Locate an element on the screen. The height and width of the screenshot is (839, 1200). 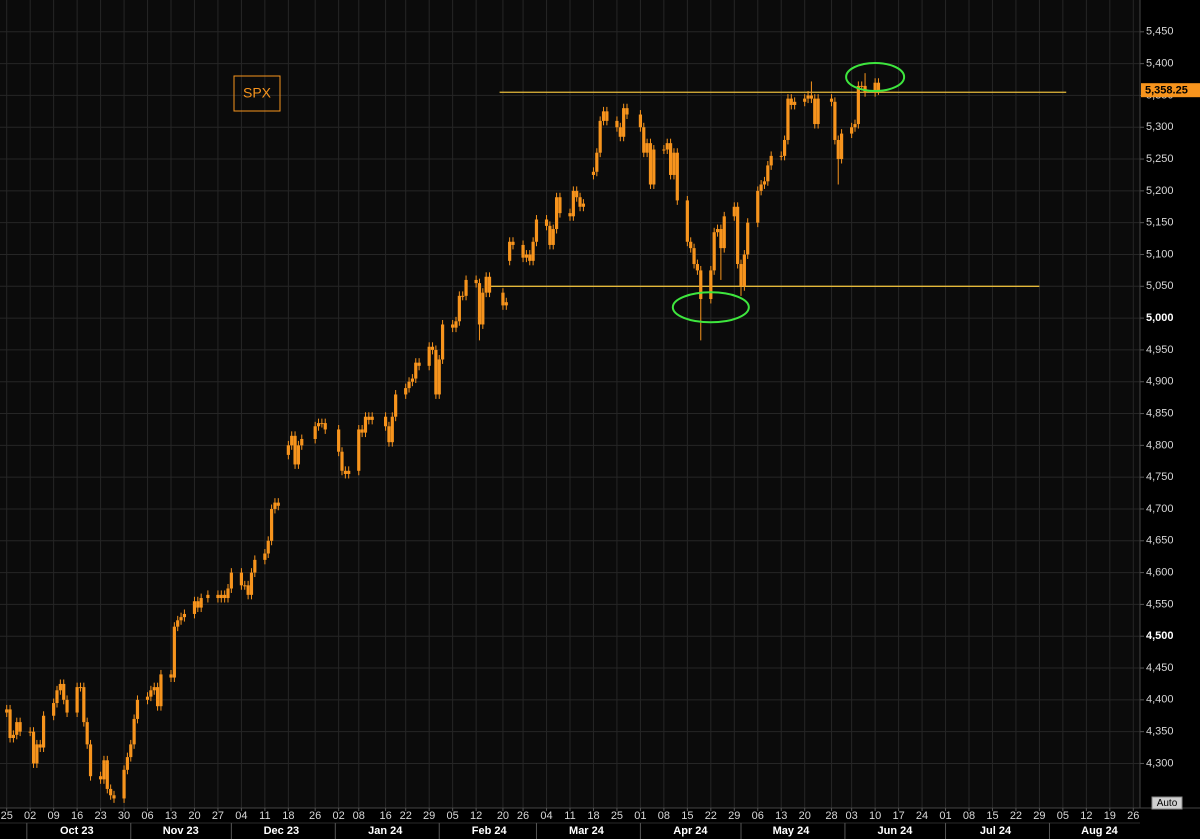
month-label: Dec 23 is located at coordinates (281, 831).